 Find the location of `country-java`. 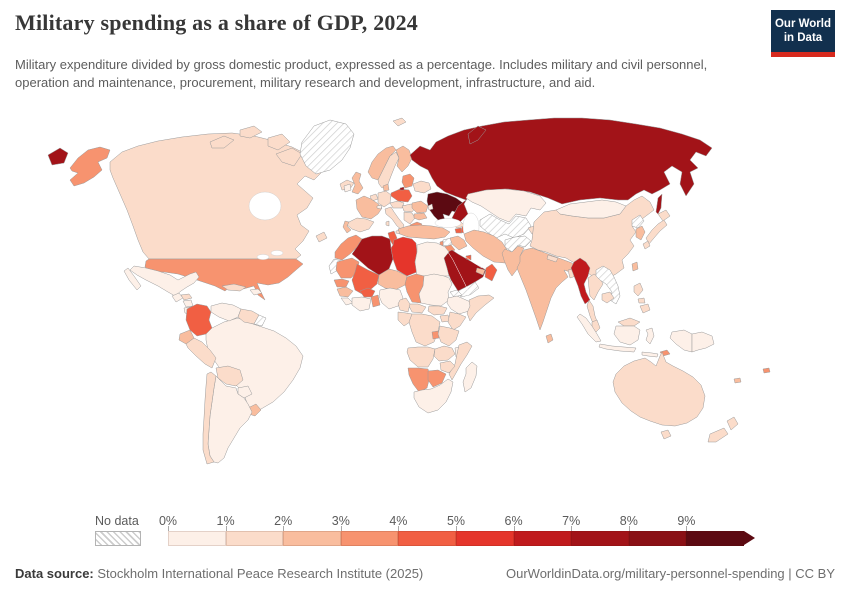

country-java is located at coordinates (617, 348).